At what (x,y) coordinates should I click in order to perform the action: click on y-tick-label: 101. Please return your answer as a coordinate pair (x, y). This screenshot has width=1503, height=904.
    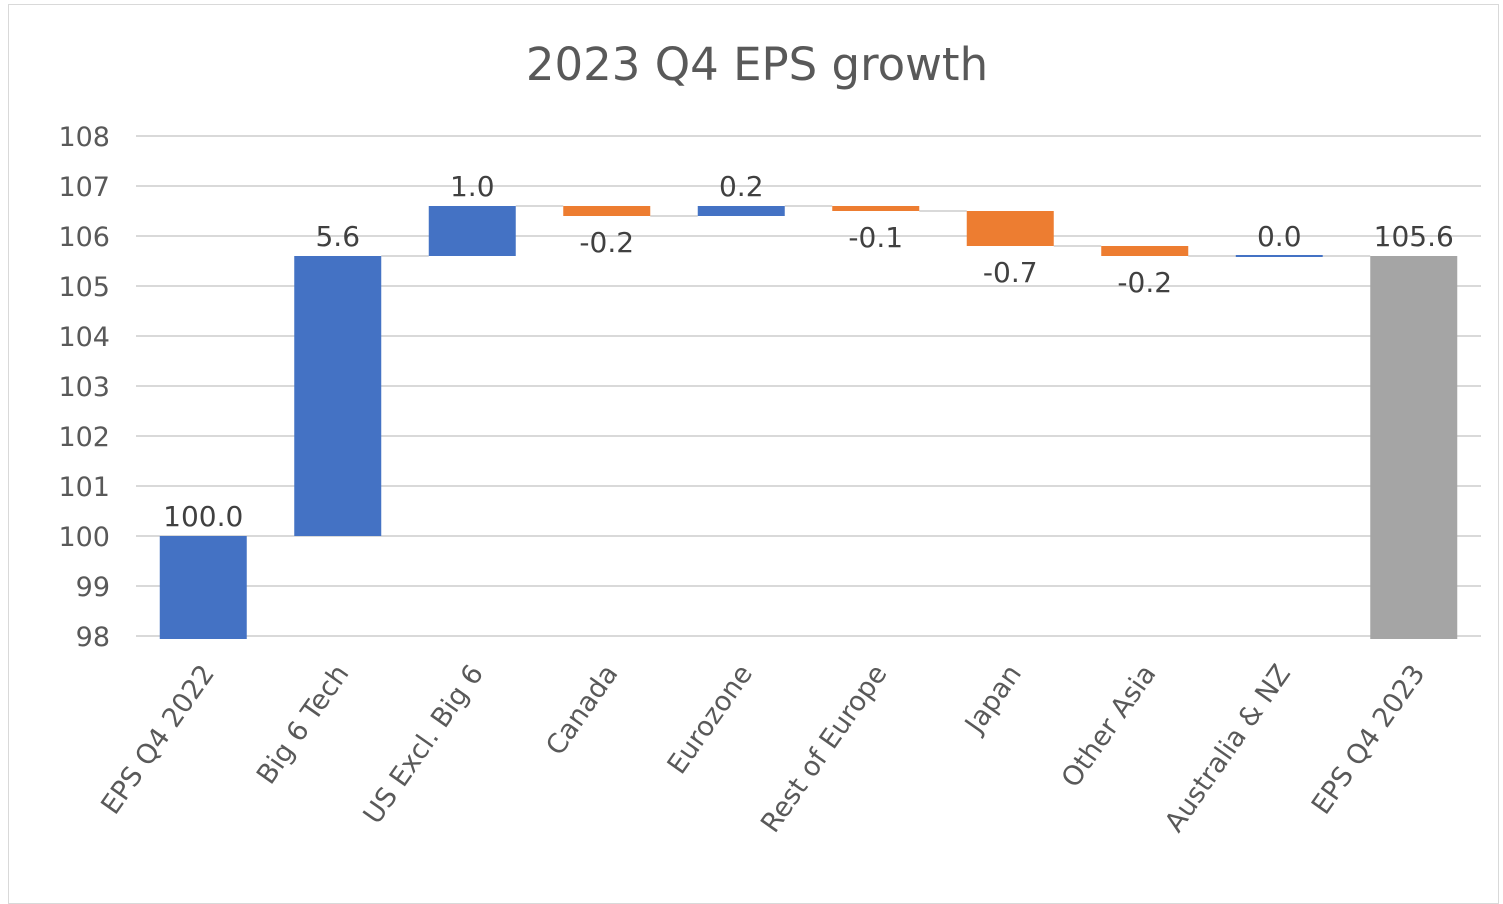
    Looking at the image, I should click on (84, 487).